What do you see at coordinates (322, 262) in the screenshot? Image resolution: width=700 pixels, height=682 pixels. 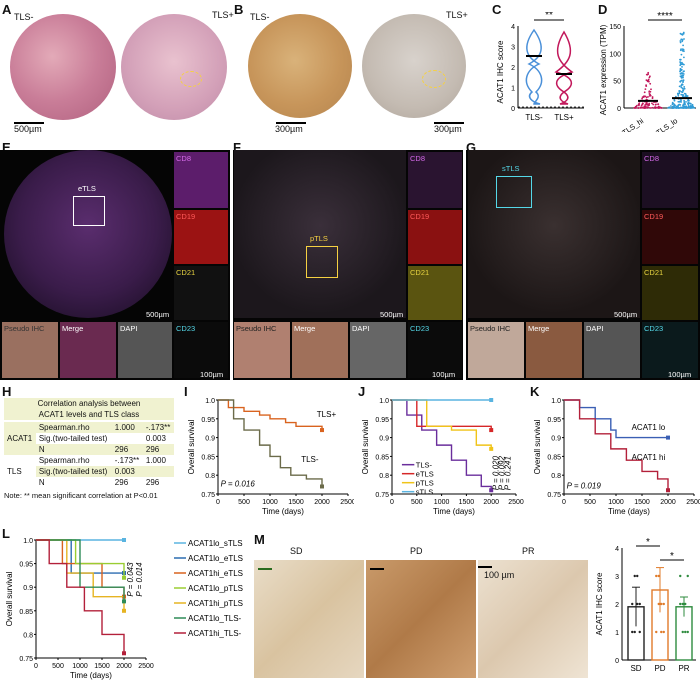 I see `f-roi-box` at bounding box center [322, 262].